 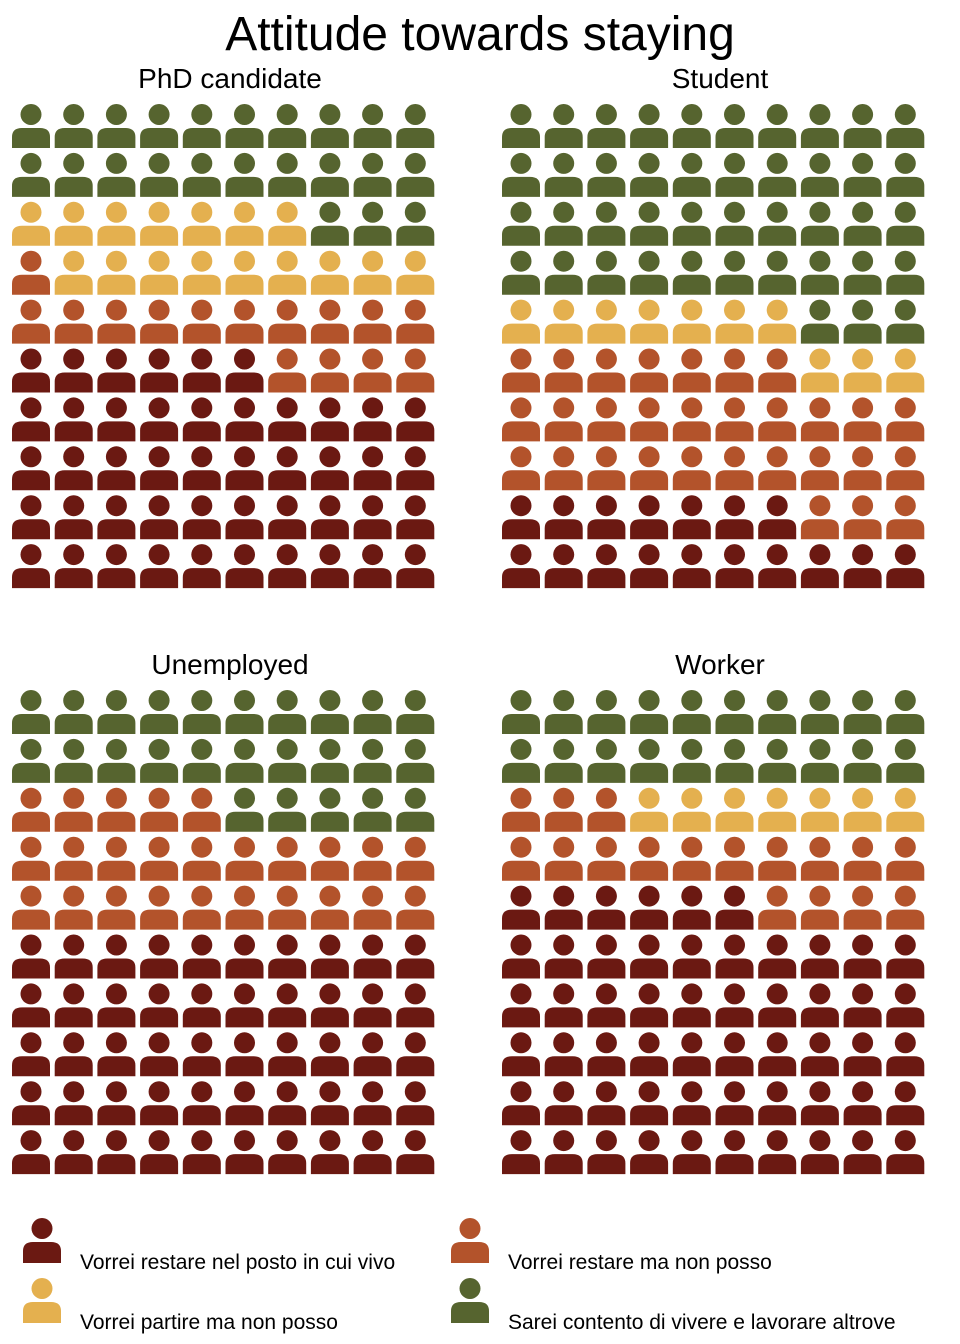 What do you see at coordinates (230, 664) in the screenshot?
I see `panel-title: Unemployed` at bounding box center [230, 664].